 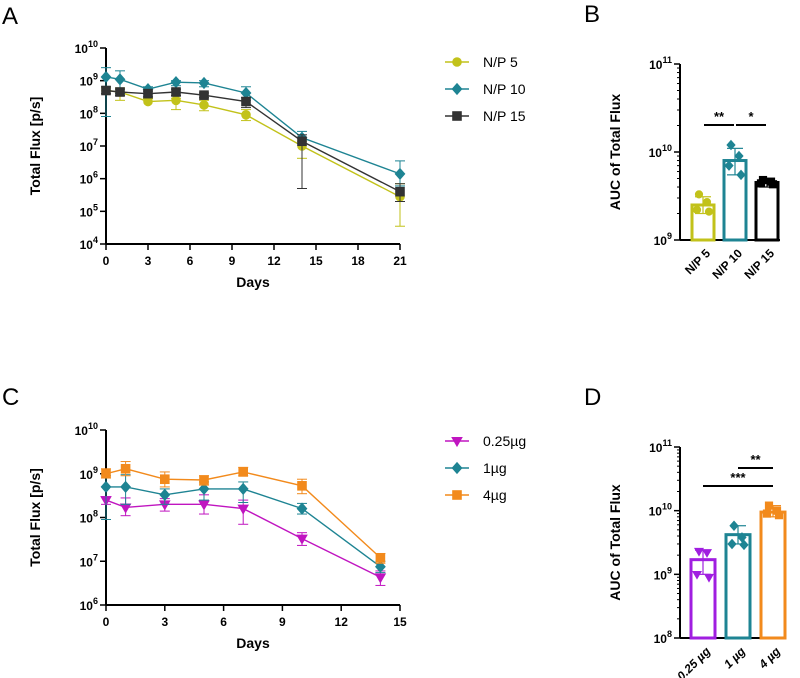 I want to click on significance-label: ***, so click(x=738, y=477).